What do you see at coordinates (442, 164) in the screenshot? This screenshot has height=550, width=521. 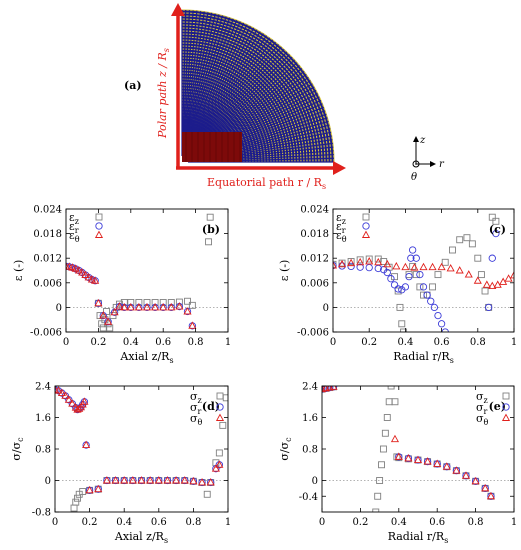 I see `axis-r-label: r` at bounding box center [442, 164].